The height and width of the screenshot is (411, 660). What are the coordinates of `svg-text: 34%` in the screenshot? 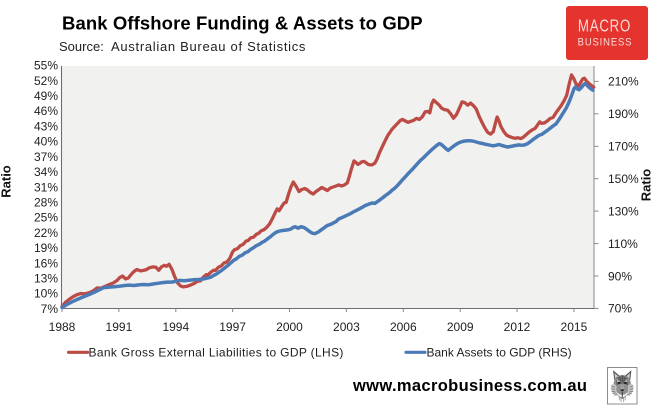 It's located at (46, 172).